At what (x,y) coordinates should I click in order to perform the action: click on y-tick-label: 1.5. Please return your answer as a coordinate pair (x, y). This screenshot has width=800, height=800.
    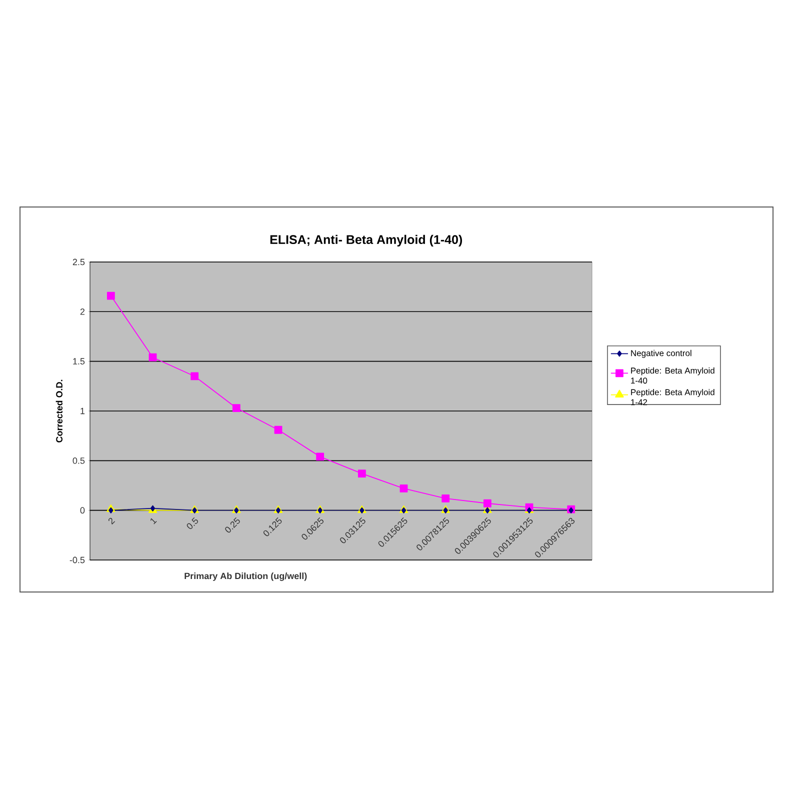
    Looking at the image, I should click on (79, 361).